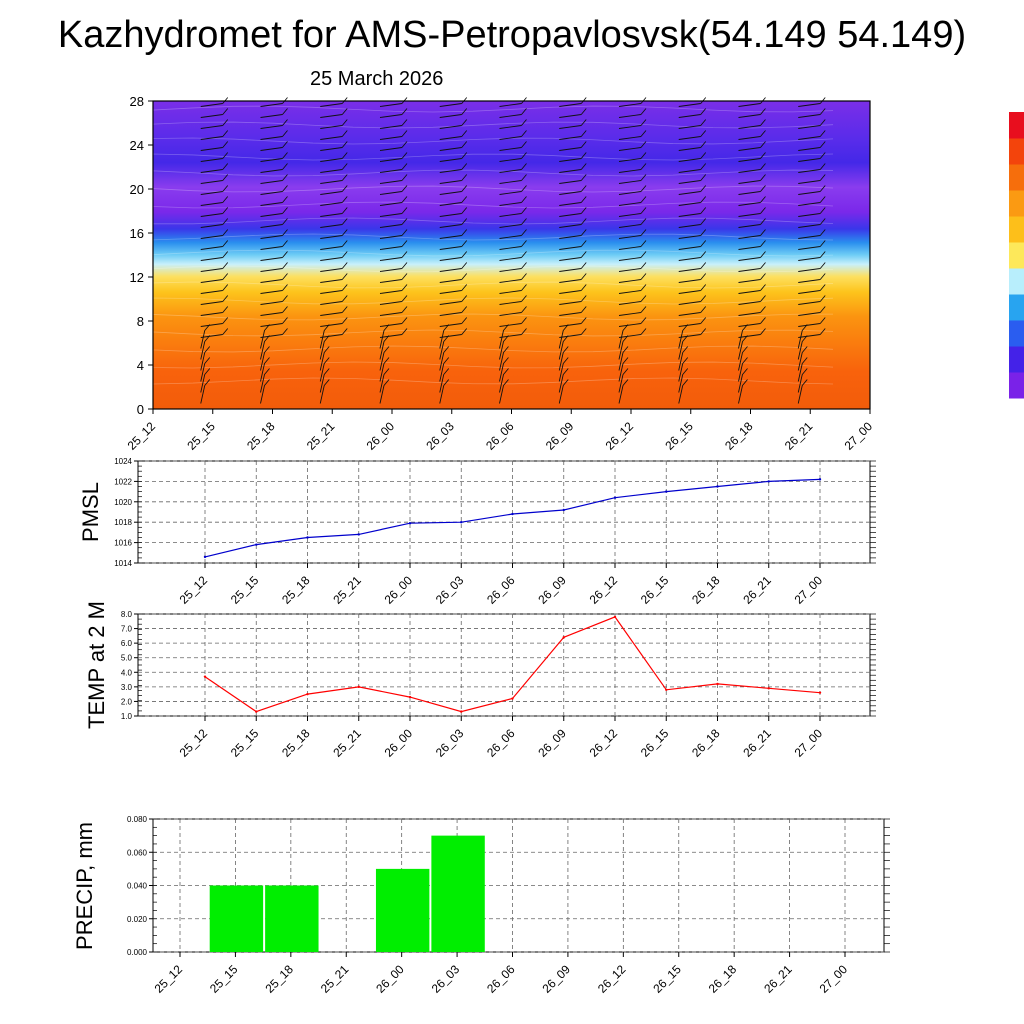 This screenshot has width=1024, height=1024. Describe the element at coordinates (501, 979) in the screenshot. I see `precip-xtick-label: 26_06` at that location.